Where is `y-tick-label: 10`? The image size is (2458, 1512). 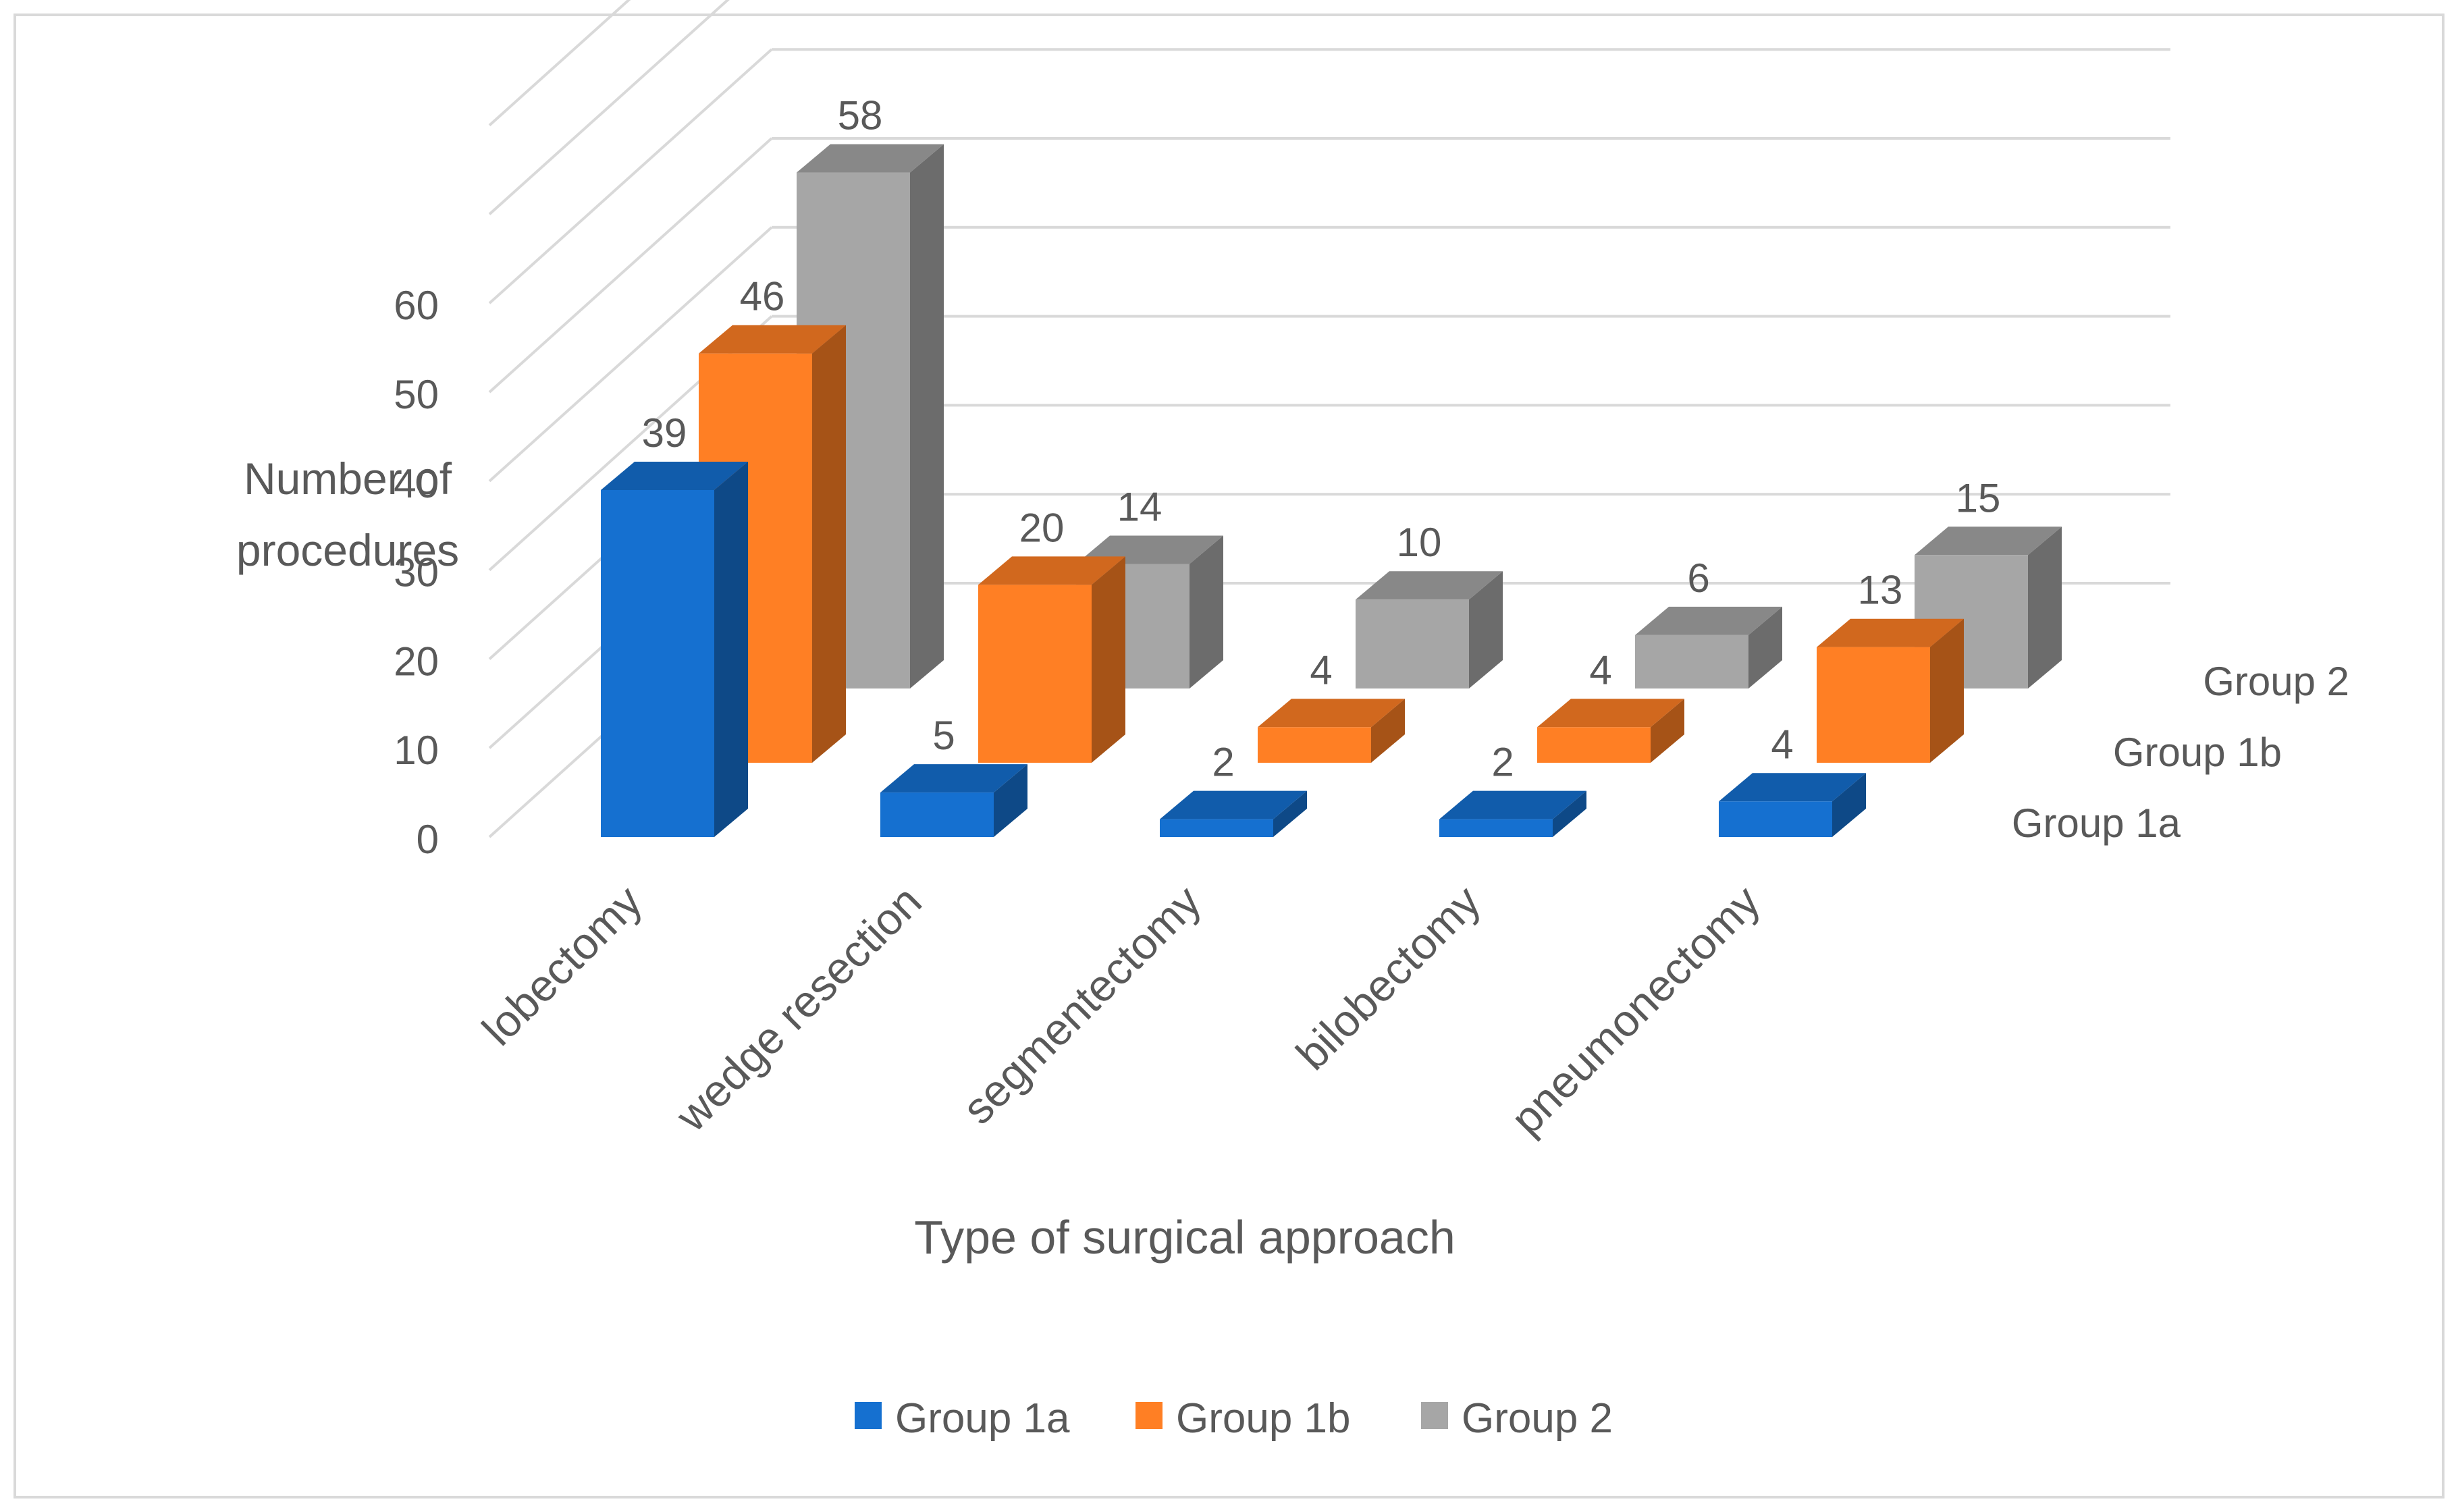 y-tick-label: 10 is located at coordinates (416, 750).